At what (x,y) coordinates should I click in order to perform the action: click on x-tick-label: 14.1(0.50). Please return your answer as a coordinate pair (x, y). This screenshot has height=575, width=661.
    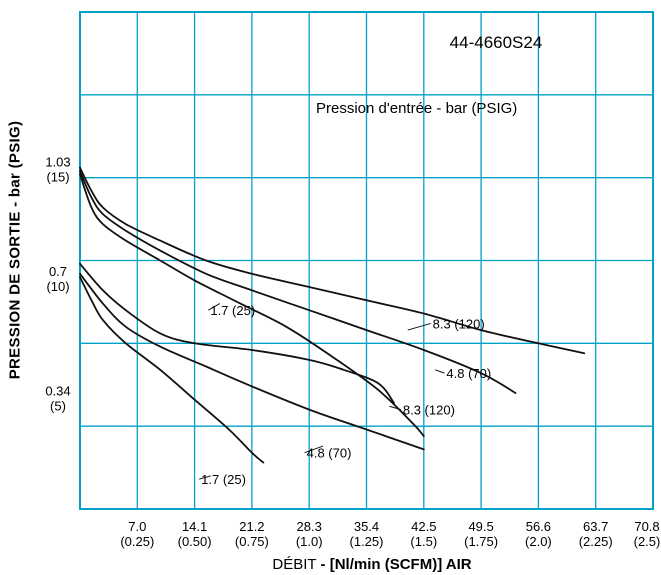
    Looking at the image, I should click on (195, 534).